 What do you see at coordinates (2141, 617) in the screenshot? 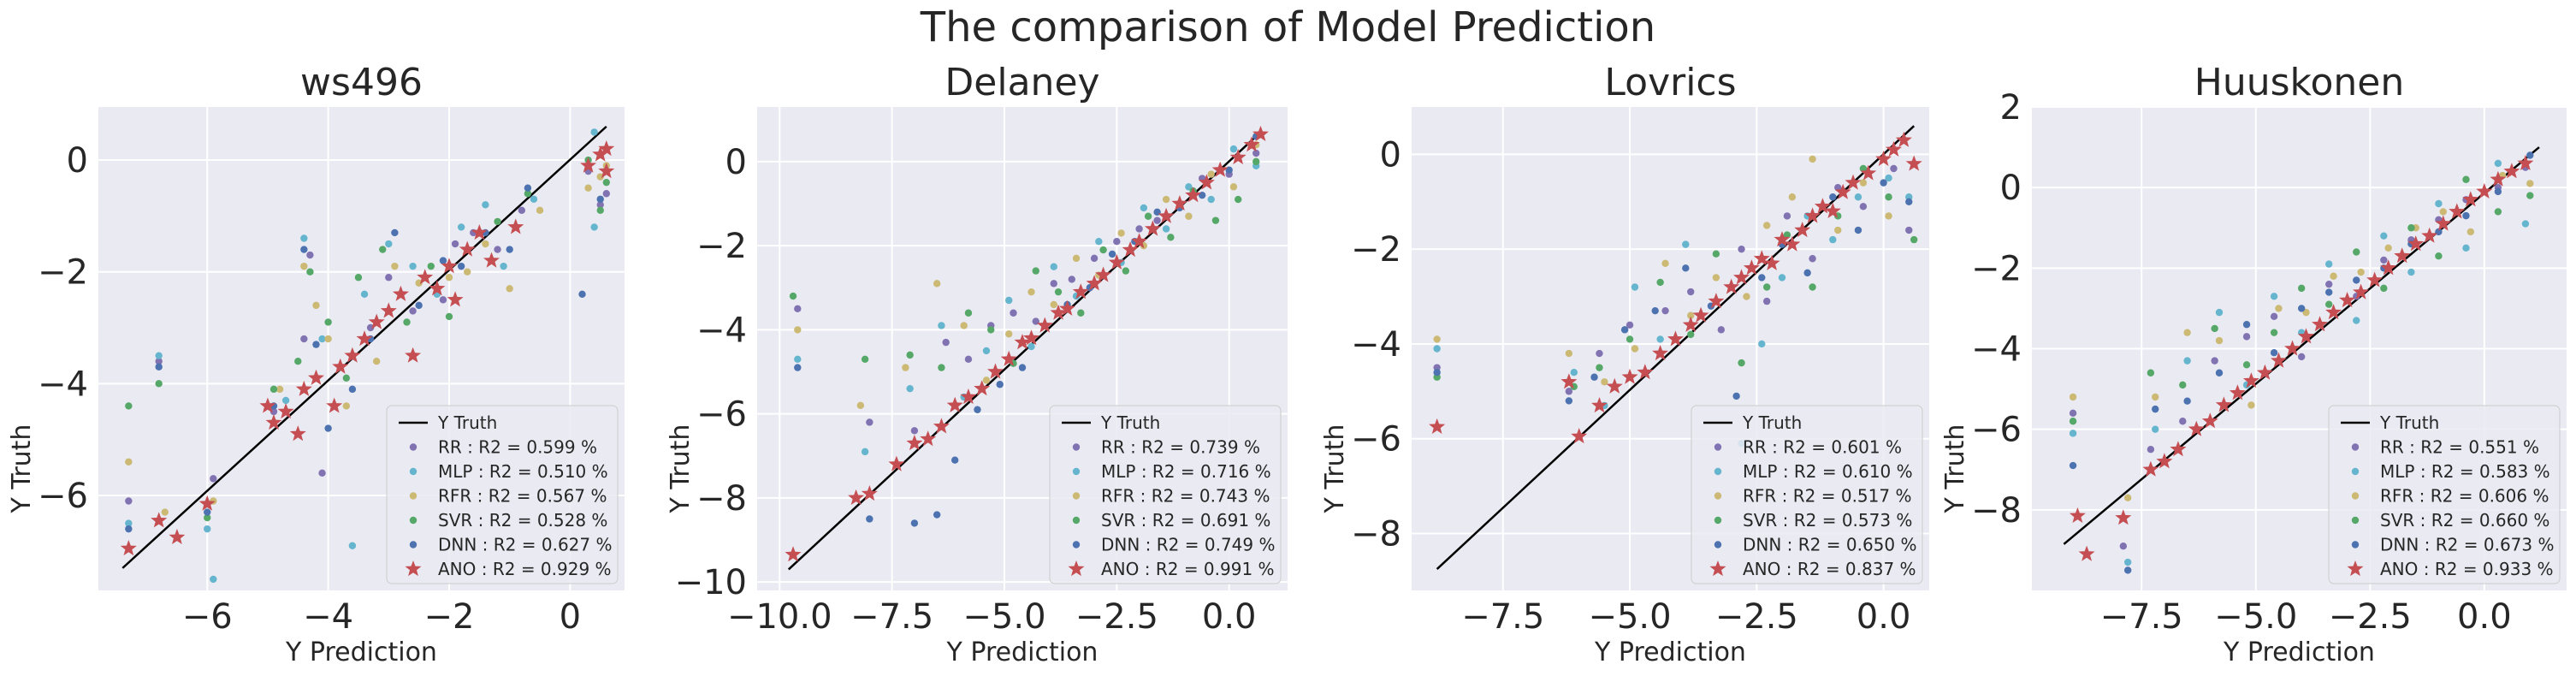
I see `x-tick-label: −7.5` at bounding box center [2141, 617].